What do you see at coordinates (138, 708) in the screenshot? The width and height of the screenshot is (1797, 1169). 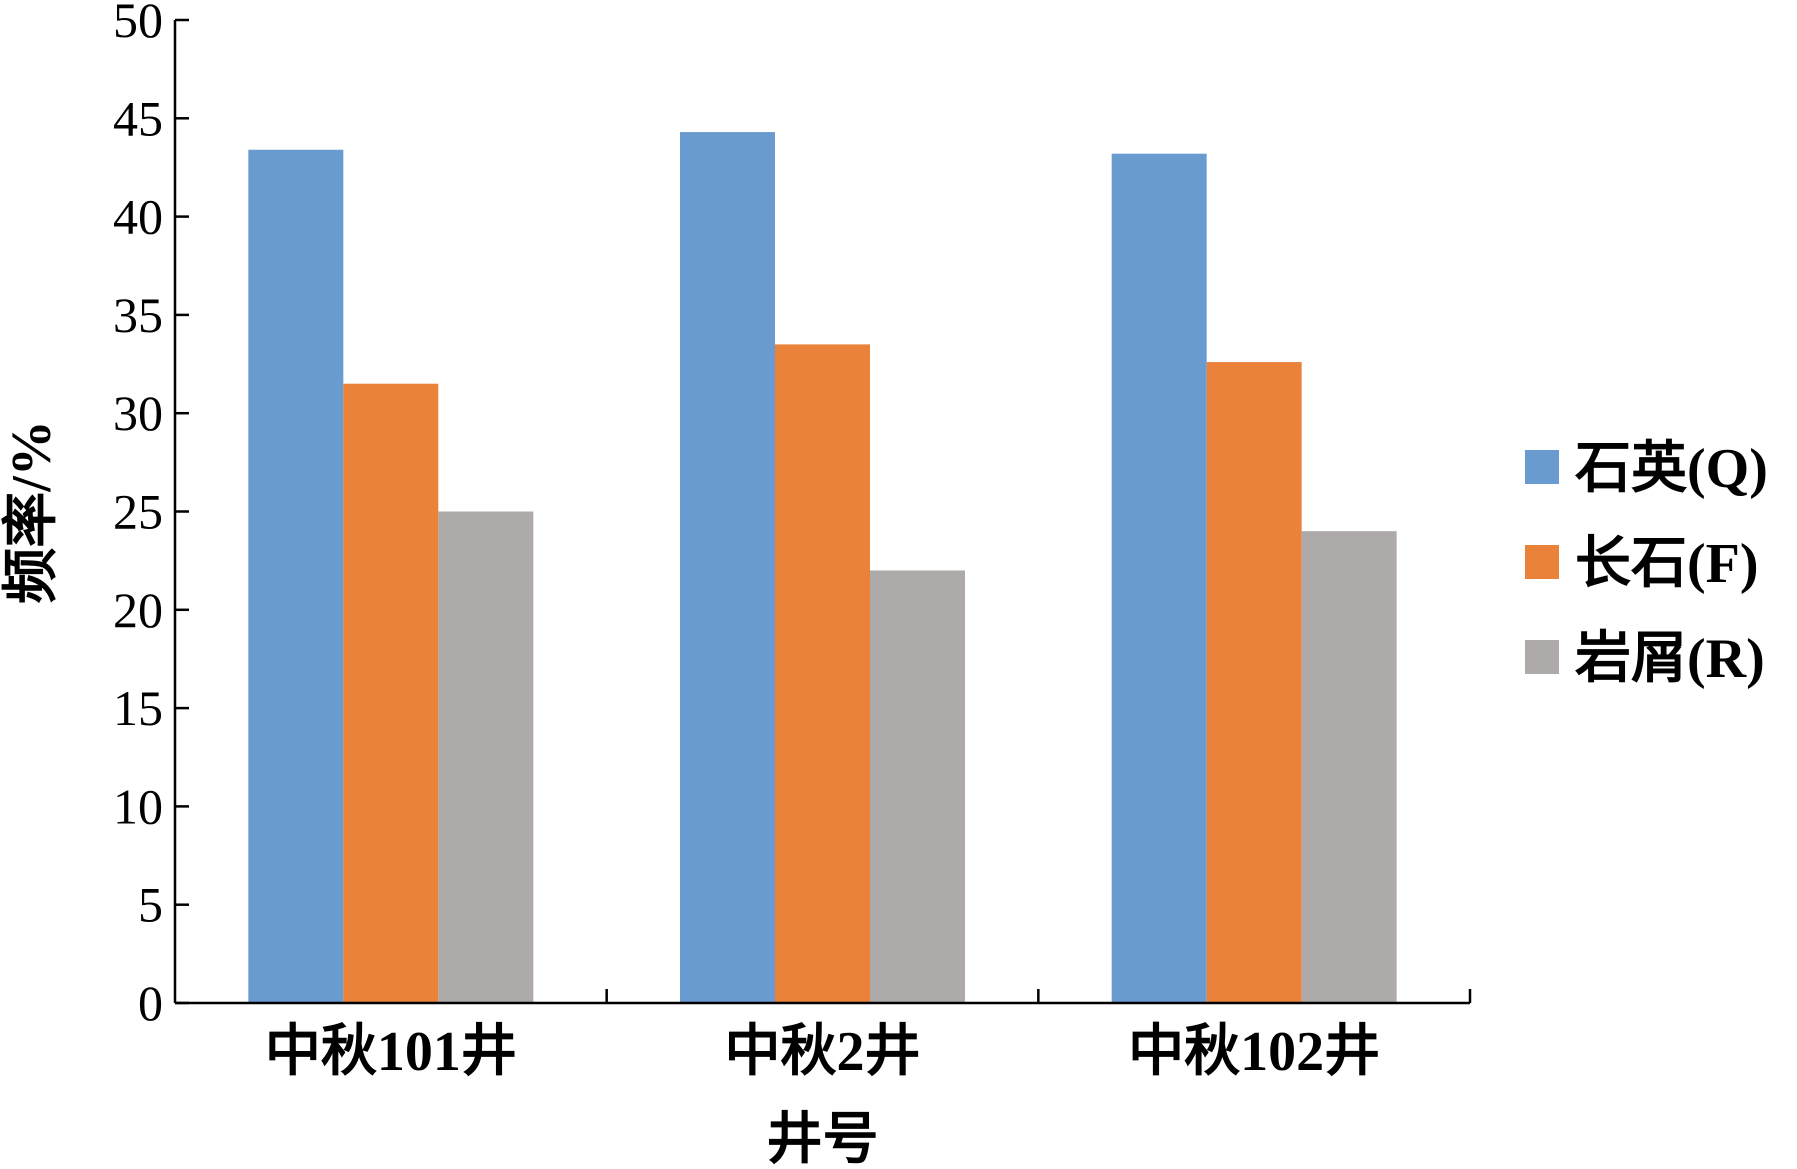 I see `y-tick-label: 15` at bounding box center [138, 708].